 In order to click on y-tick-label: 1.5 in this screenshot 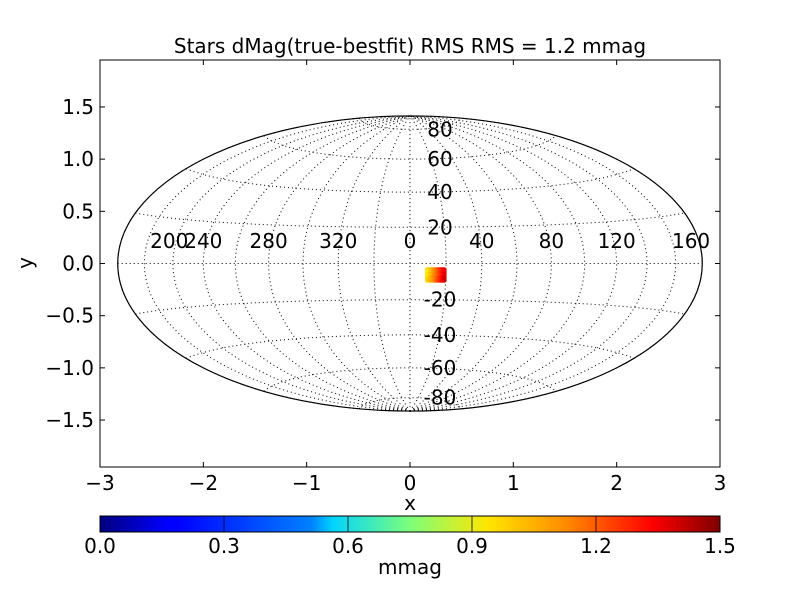, I will do `click(78, 107)`.